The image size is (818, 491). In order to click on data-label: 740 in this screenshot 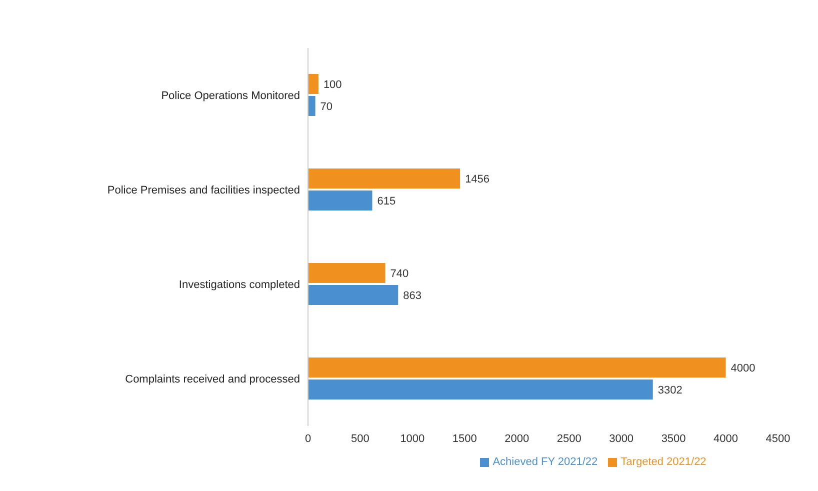, I will do `click(399, 274)`.